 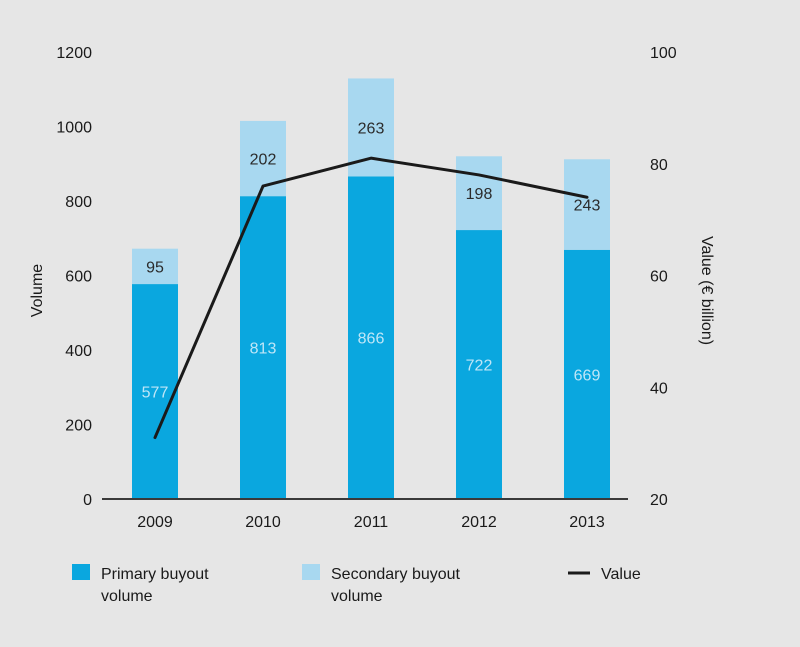 What do you see at coordinates (87, 500) in the screenshot?
I see `y-left-tick-label: 0` at bounding box center [87, 500].